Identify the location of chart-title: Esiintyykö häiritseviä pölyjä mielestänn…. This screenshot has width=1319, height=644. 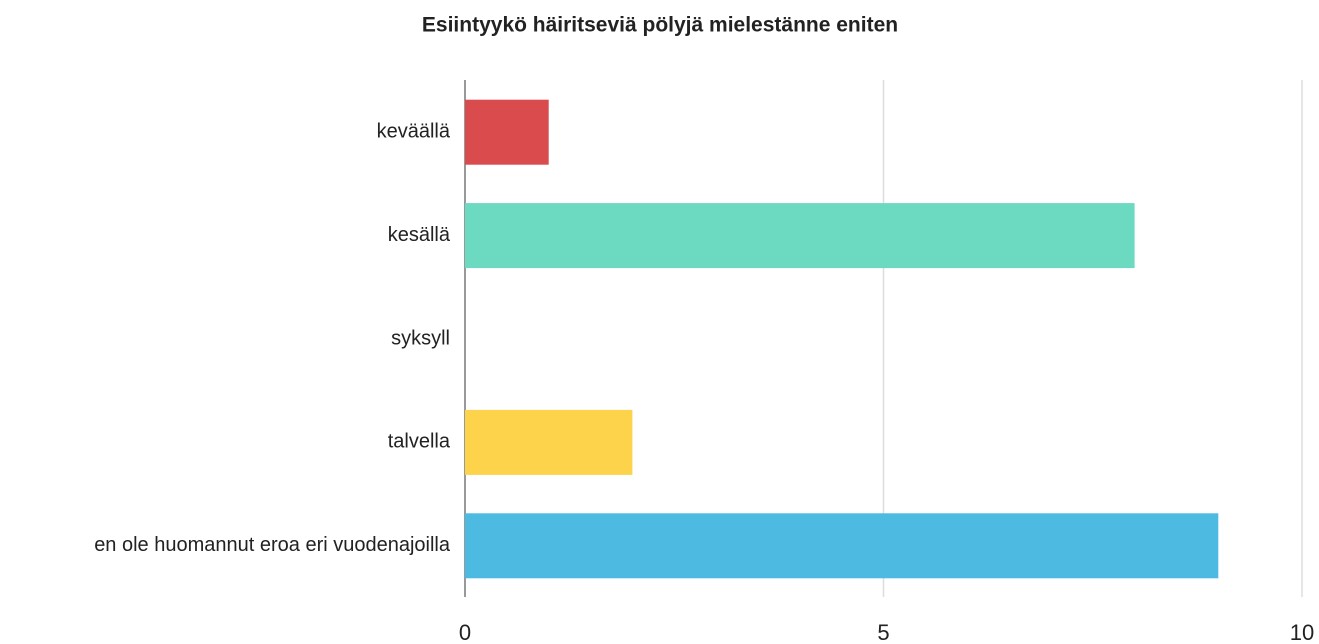
(660, 25).